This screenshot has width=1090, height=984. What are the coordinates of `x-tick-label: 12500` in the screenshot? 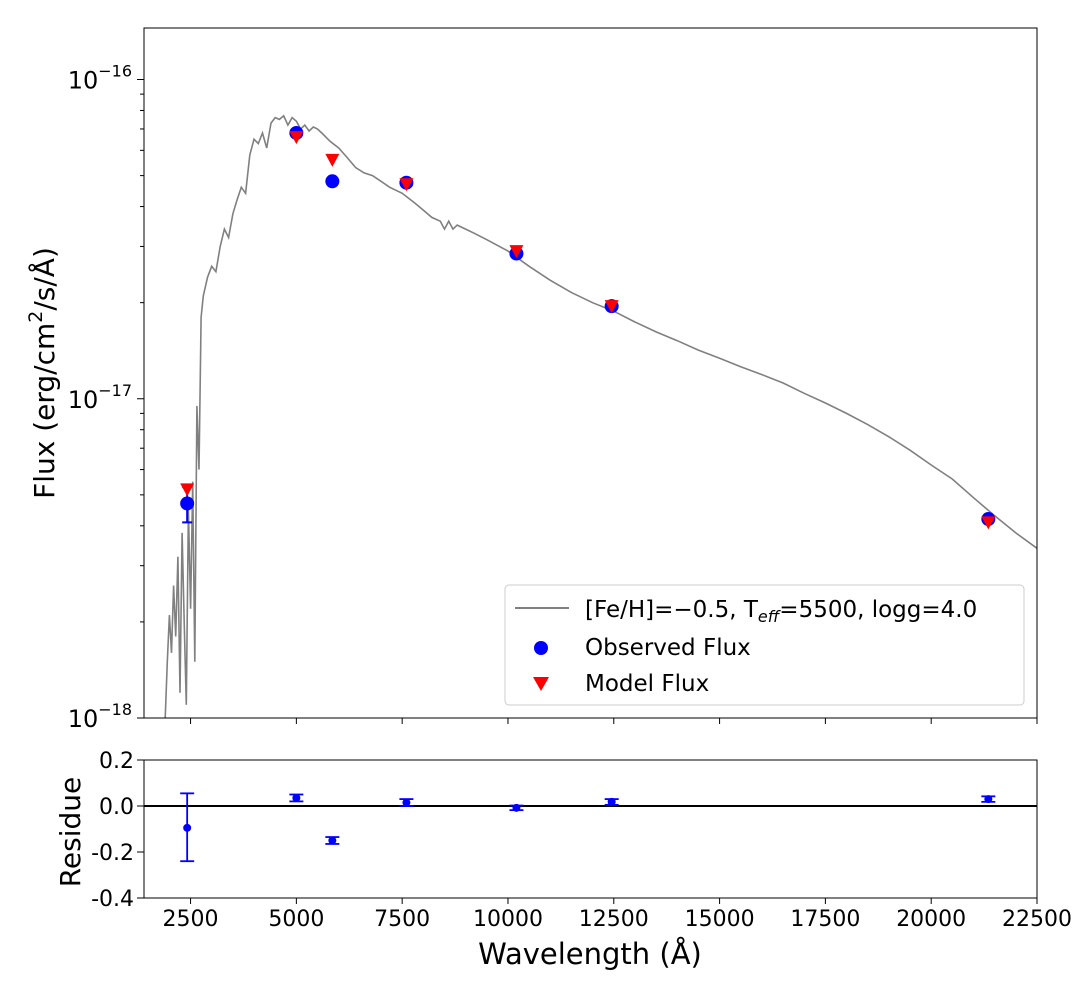 It's located at (614, 919).